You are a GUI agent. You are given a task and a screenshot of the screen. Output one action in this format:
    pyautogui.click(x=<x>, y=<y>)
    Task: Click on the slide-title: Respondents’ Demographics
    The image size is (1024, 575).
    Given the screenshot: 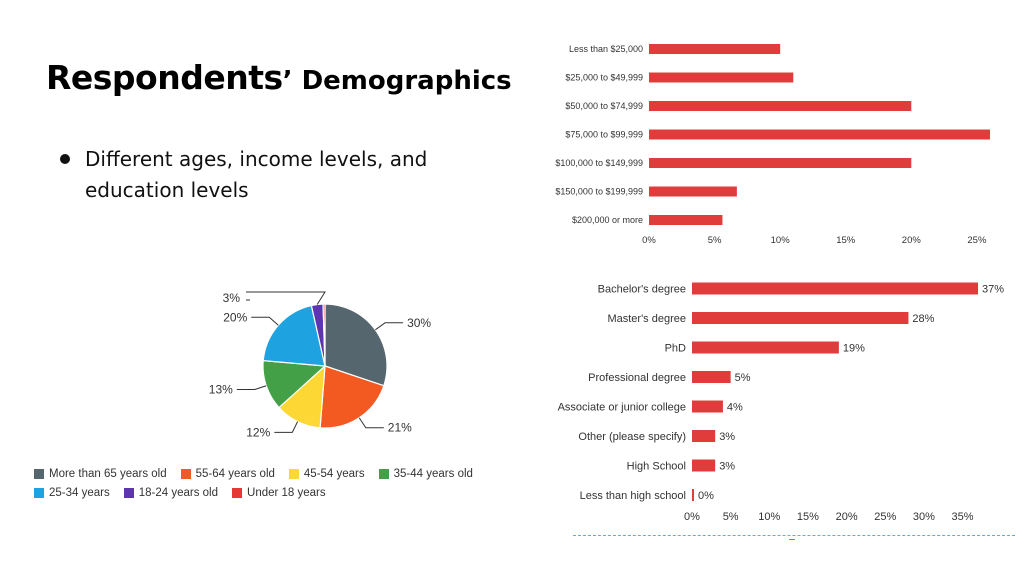 What is the action you would take?
    pyautogui.click(x=279, y=77)
    